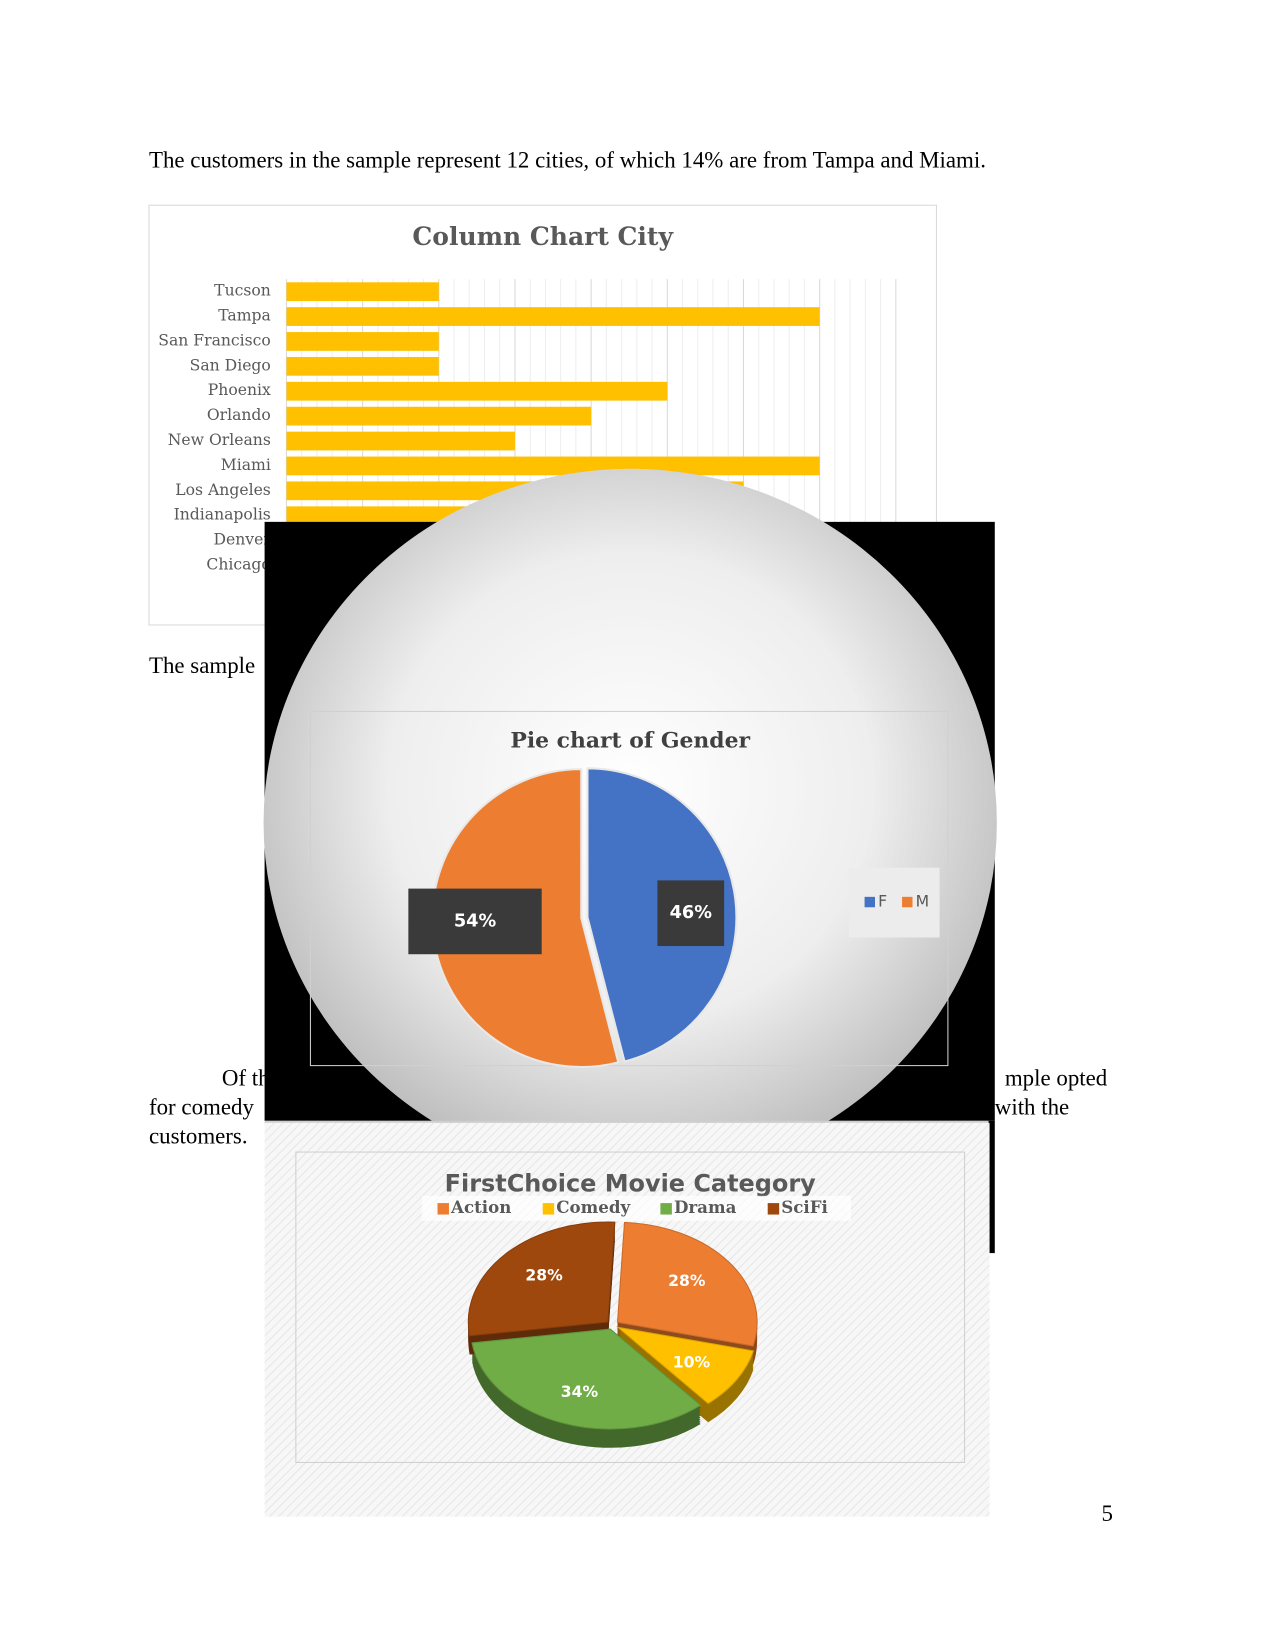 The image size is (1275, 1651). What do you see at coordinates (480, 1207) in the screenshot?
I see `legend-label: Action` at bounding box center [480, 1207].